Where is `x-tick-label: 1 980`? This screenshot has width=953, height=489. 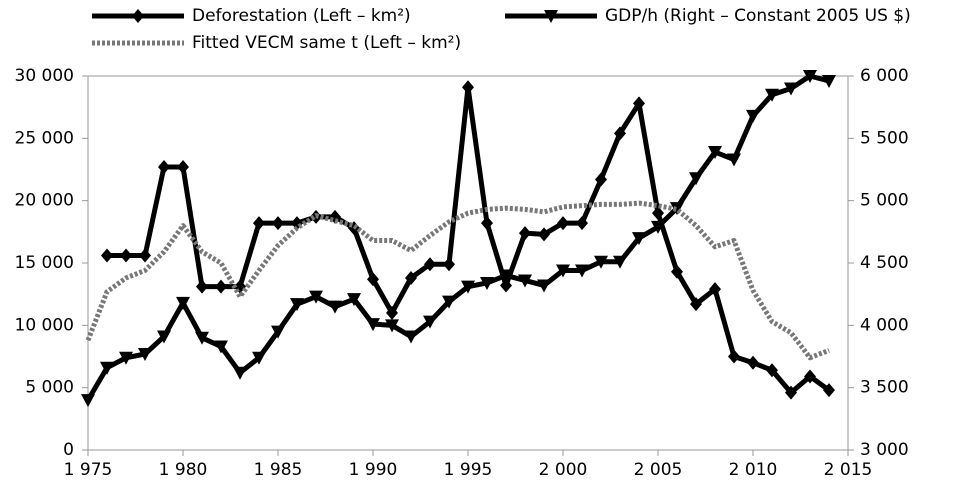 x-tick-label: 1 980 is located at coordinates (183, 470).